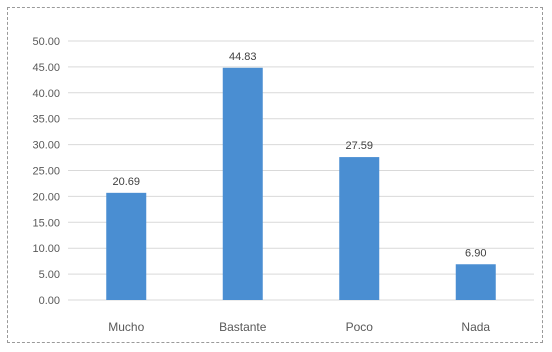 Image resolution: width=552 pixels, height=352 pixels. What do you see at coordinates (475, 253) in the screenshot?
I see `data-label: 6.90` at bounding box center [475, 253].